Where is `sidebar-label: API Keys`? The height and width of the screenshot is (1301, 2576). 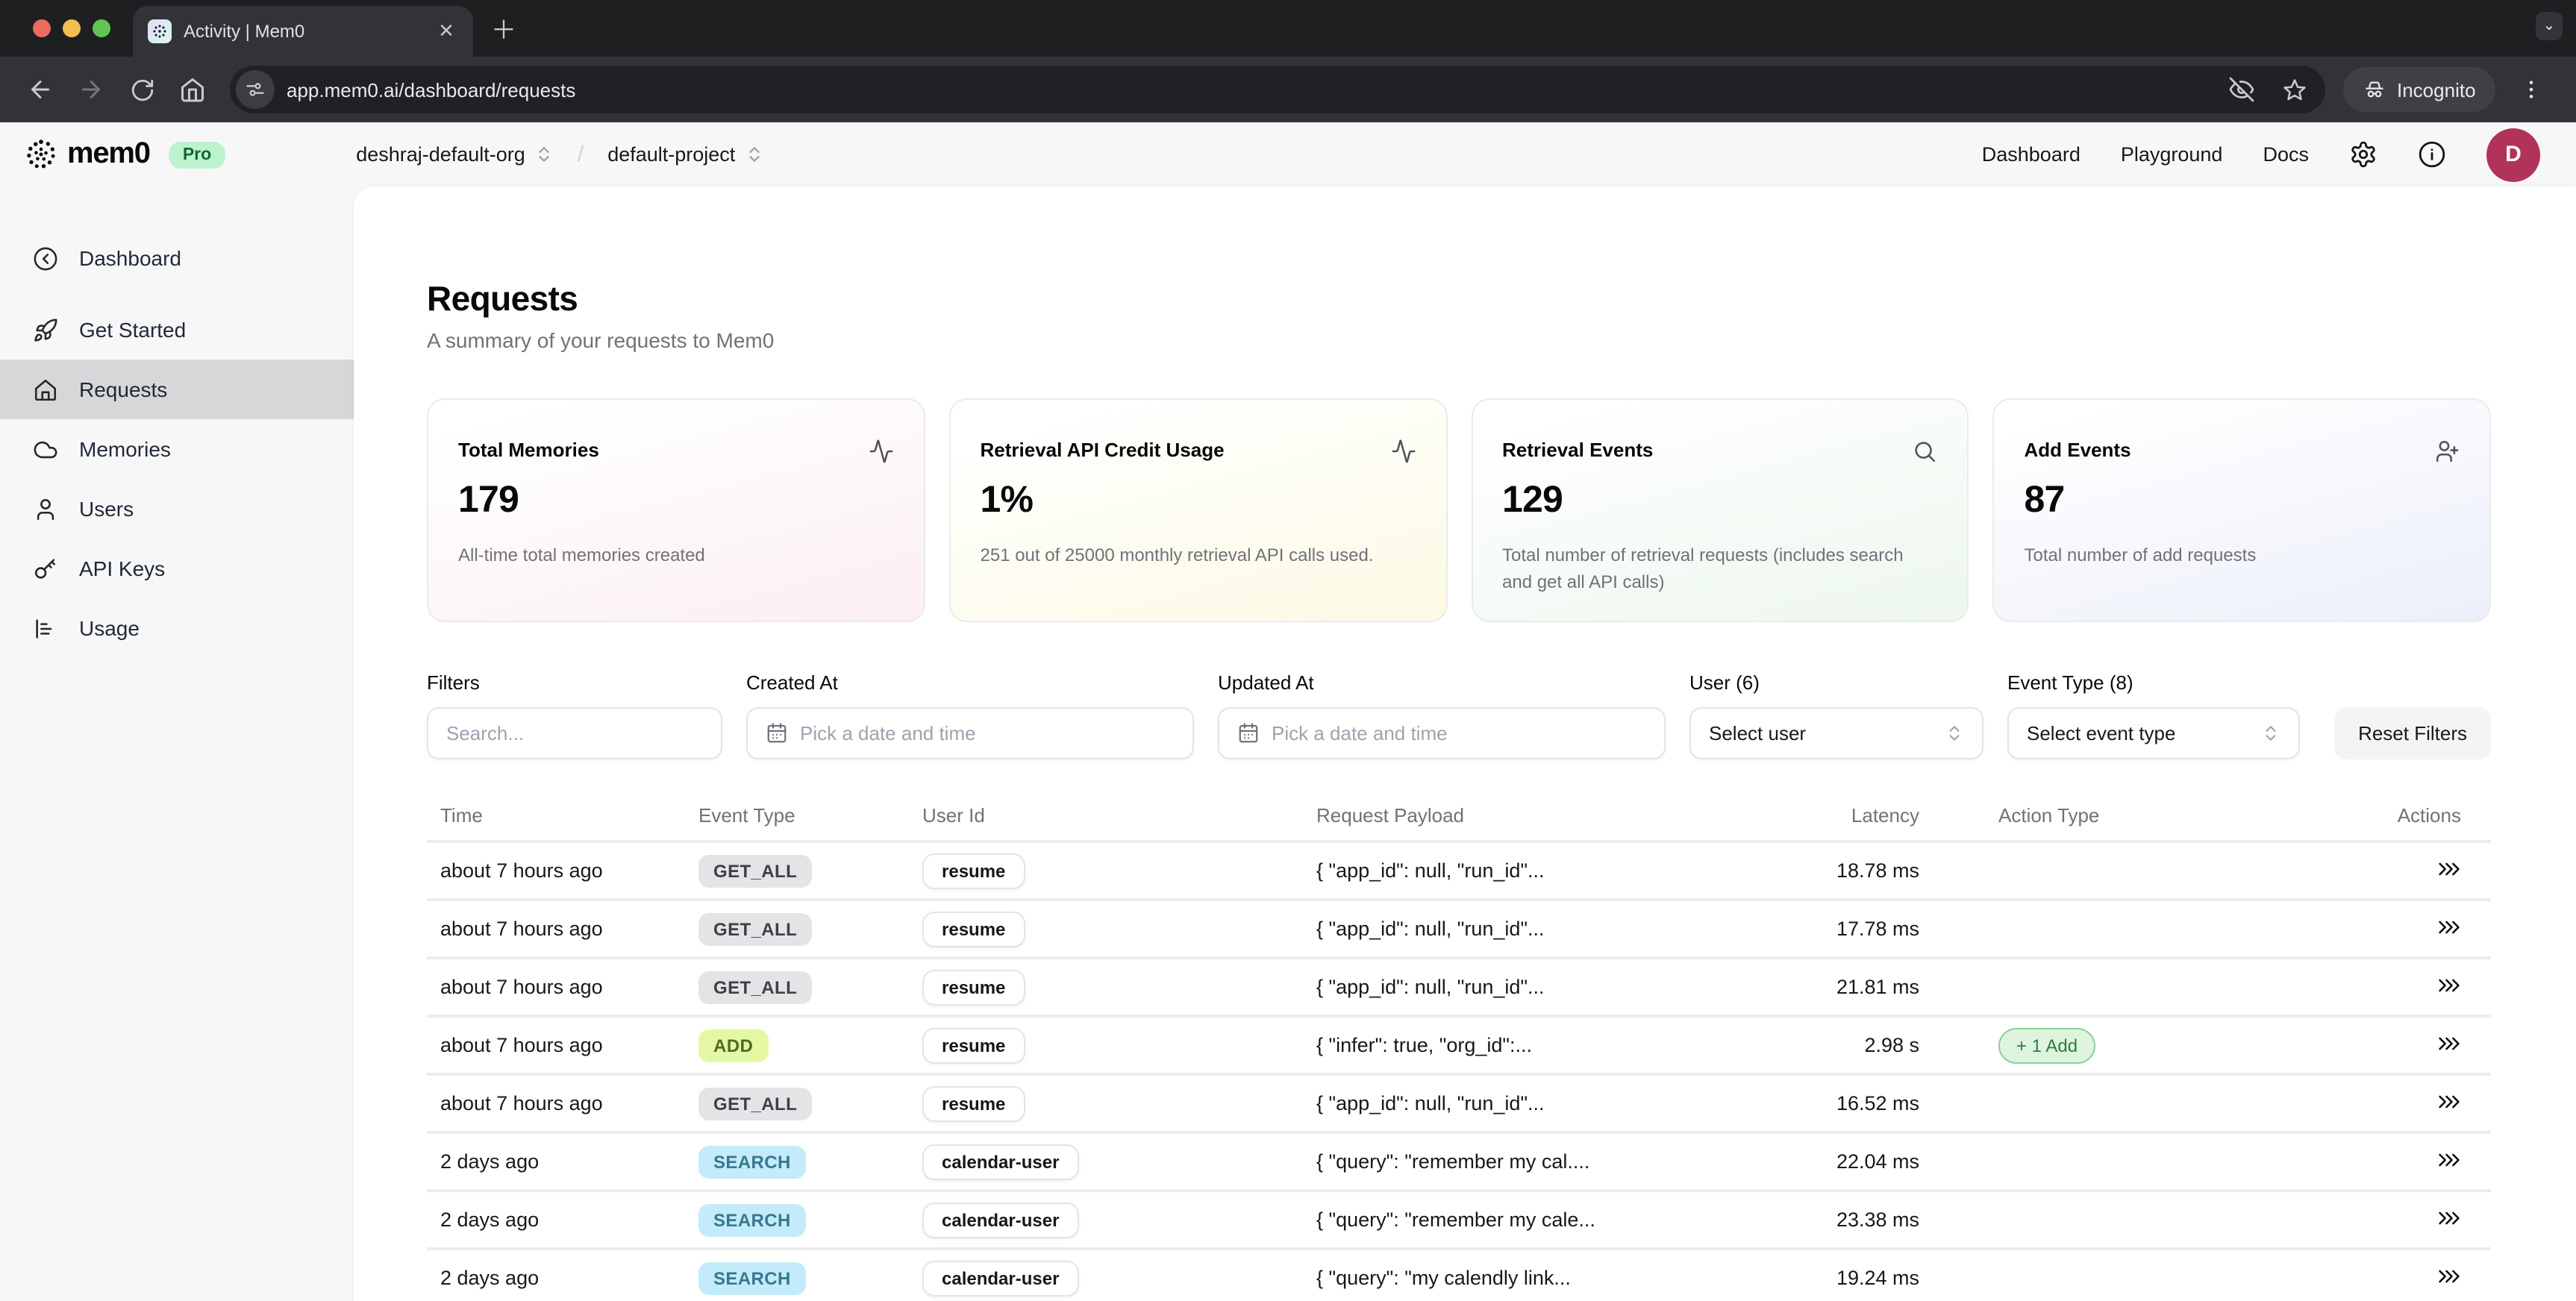 sidebar-label: API Keys is located at coordinates (122, 568).